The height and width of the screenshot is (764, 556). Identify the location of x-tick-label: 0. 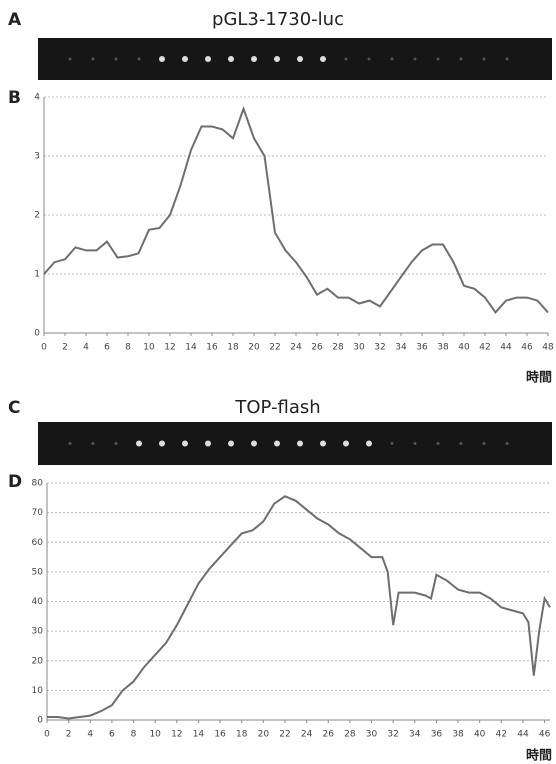
(47, 735).